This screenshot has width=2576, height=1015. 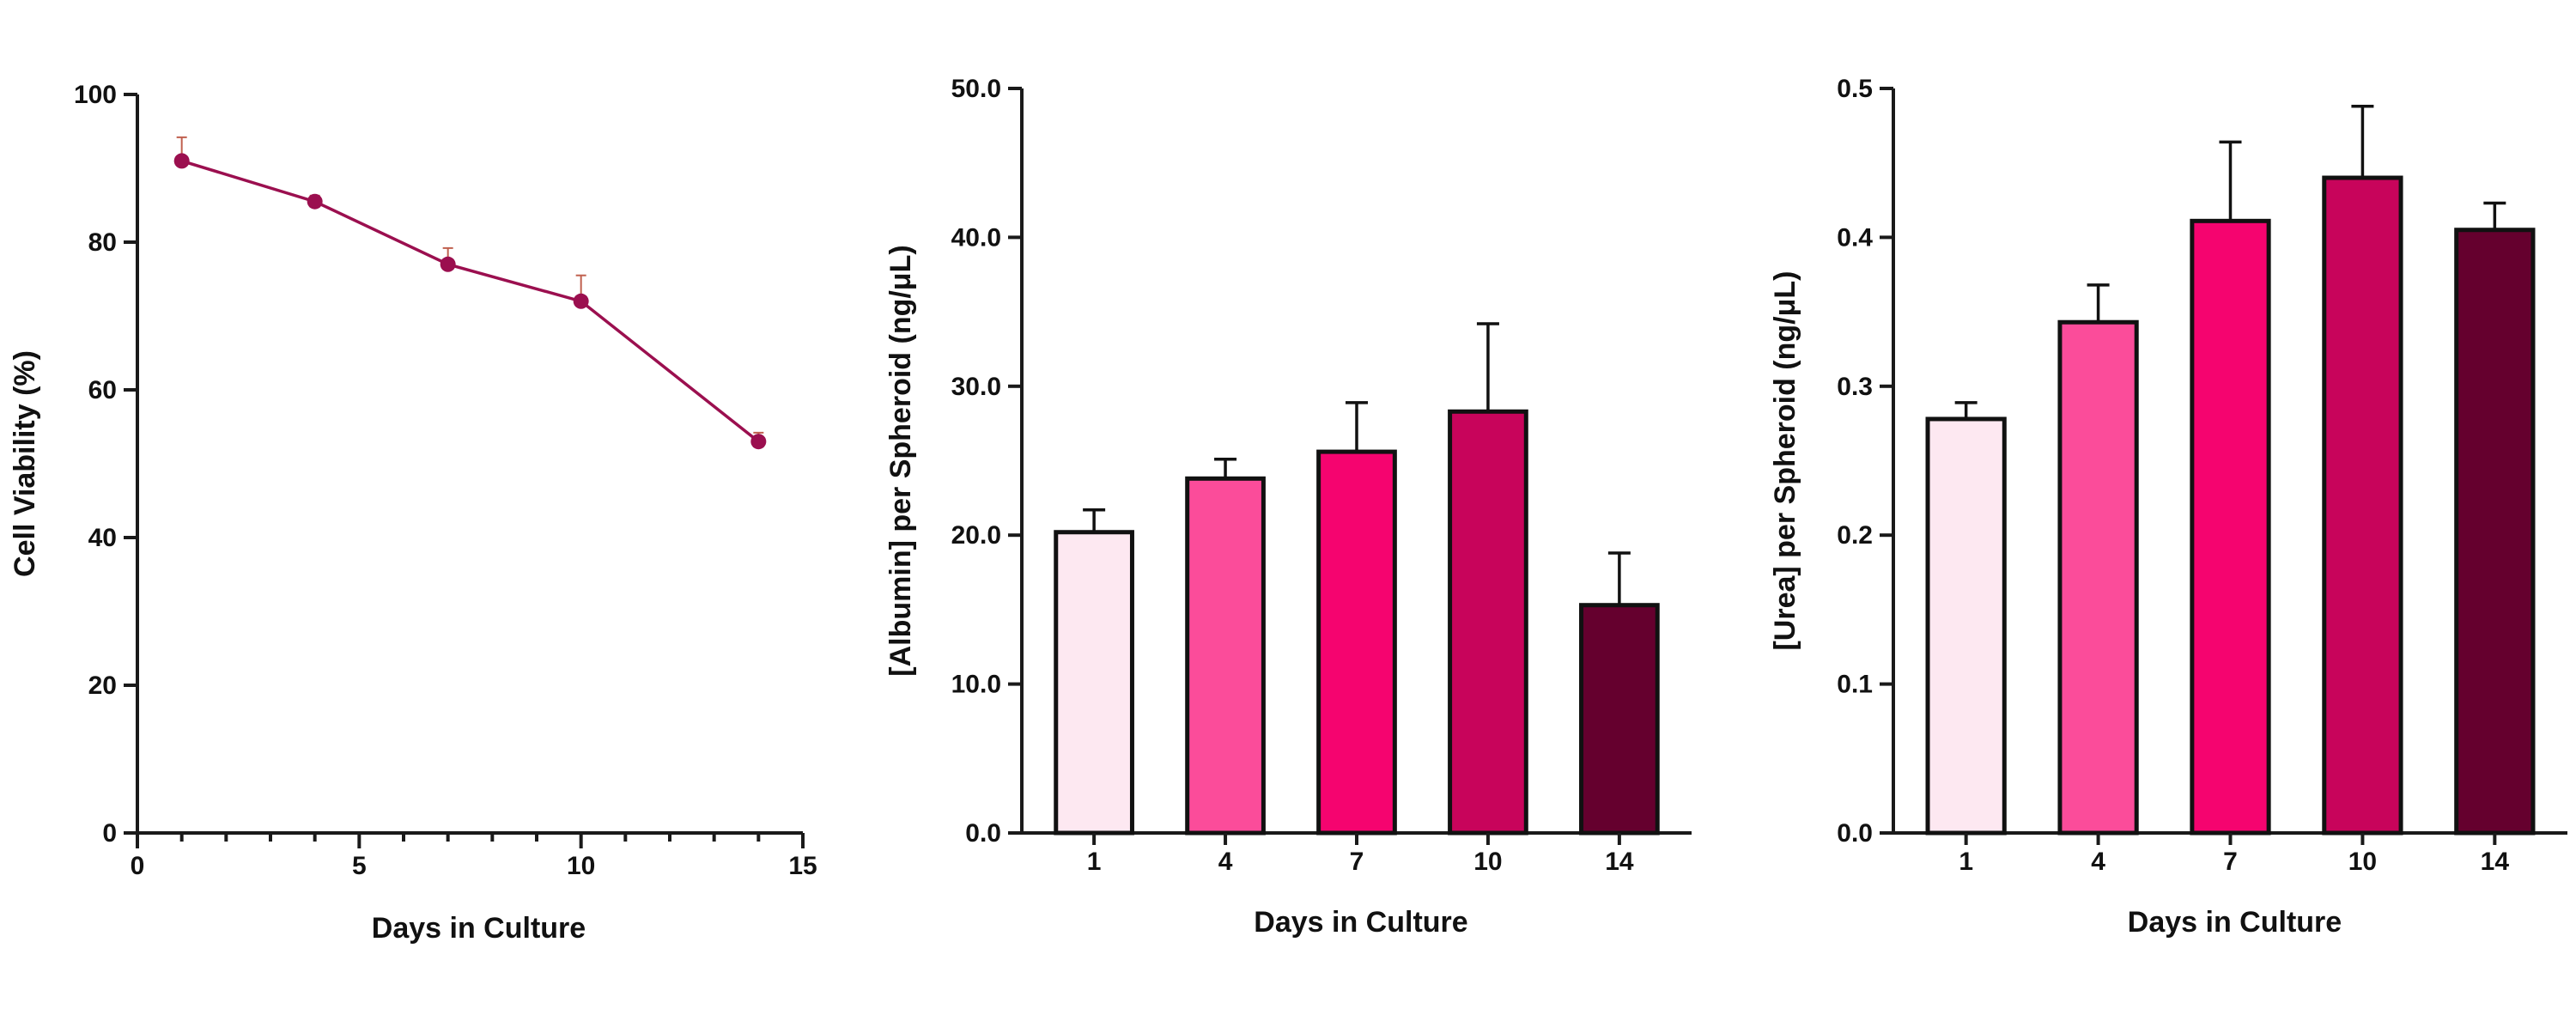 What do you see at coordinates (470, 301) in the screenshot?
I see `series-line` at bounding box center [470, 301].